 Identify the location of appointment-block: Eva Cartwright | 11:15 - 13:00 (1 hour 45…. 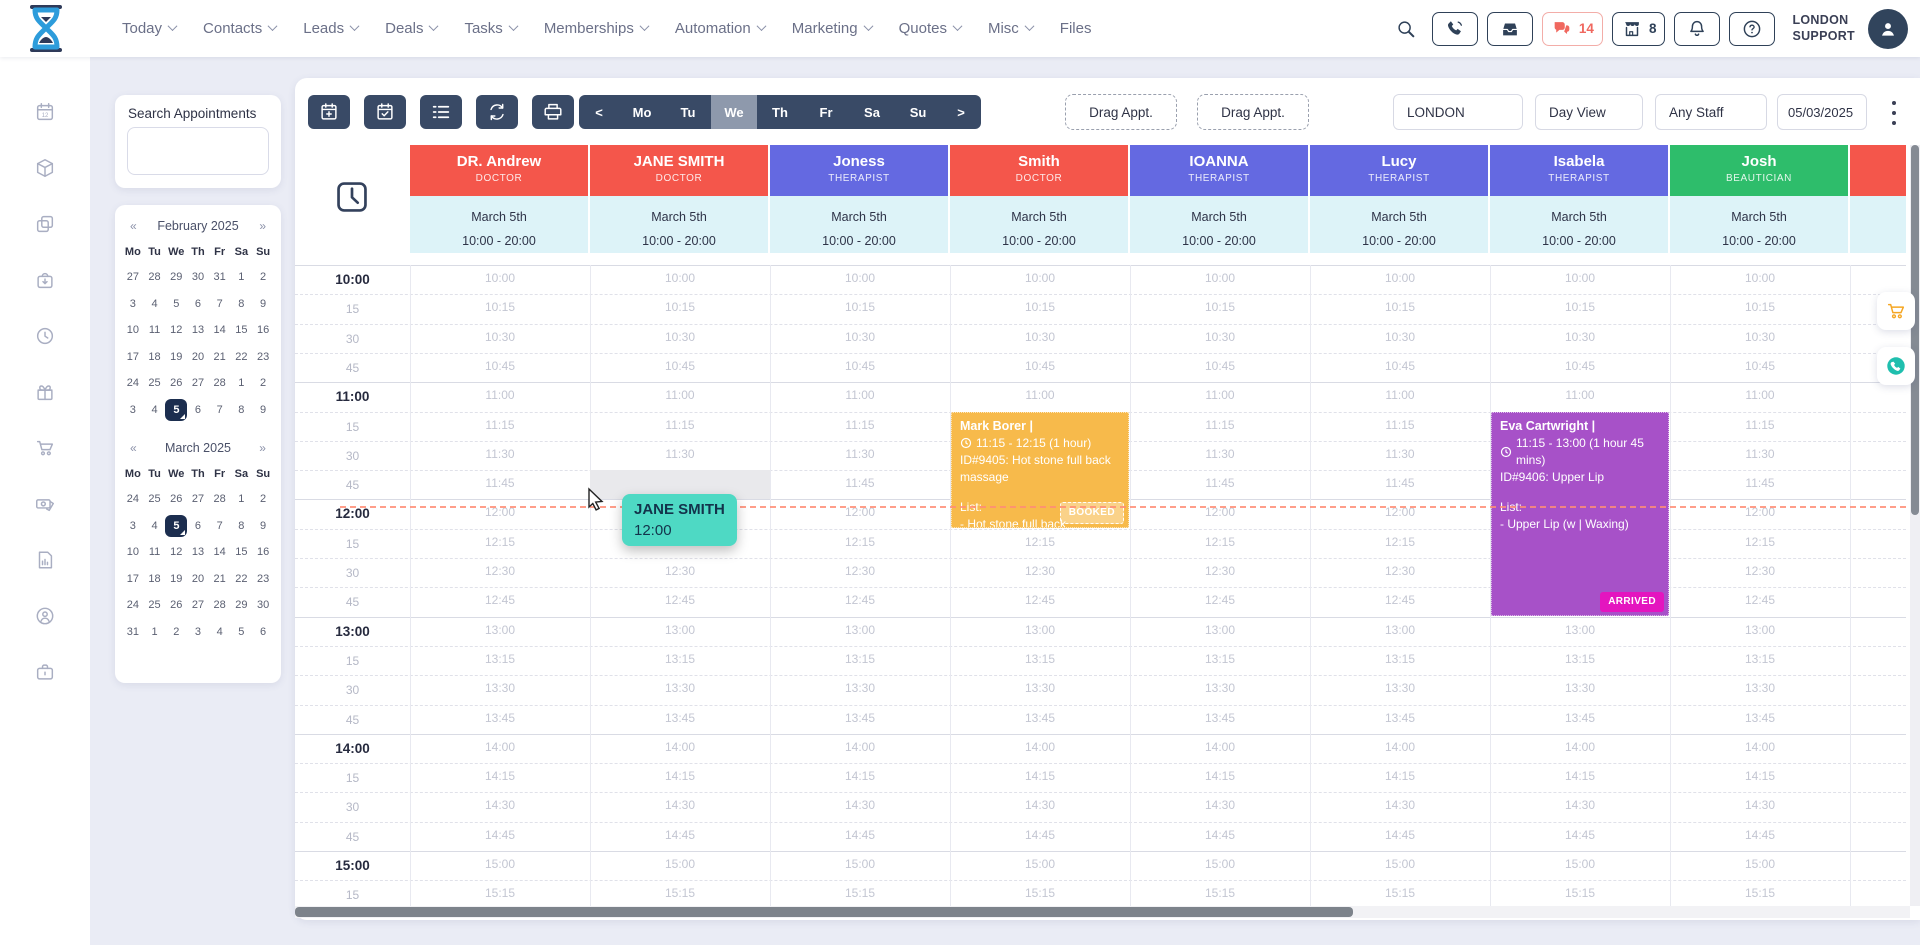
(1580, 513).